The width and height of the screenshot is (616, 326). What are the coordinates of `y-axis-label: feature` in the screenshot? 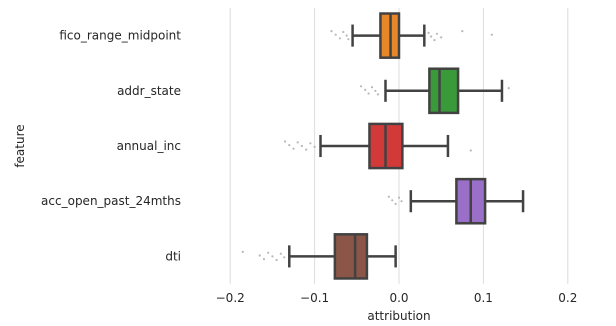 It's located at (20, 145).